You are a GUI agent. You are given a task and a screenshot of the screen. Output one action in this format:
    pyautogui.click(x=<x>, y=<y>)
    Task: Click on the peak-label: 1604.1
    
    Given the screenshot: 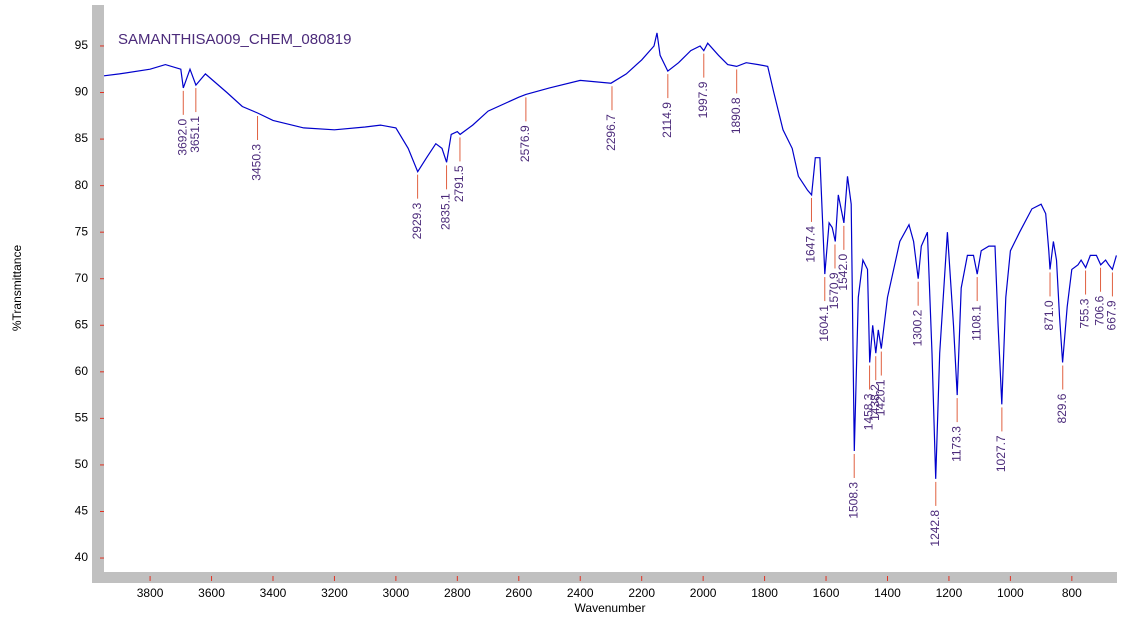 What is the action you would take?
    pyautogui.click(x=824, y=323)
    